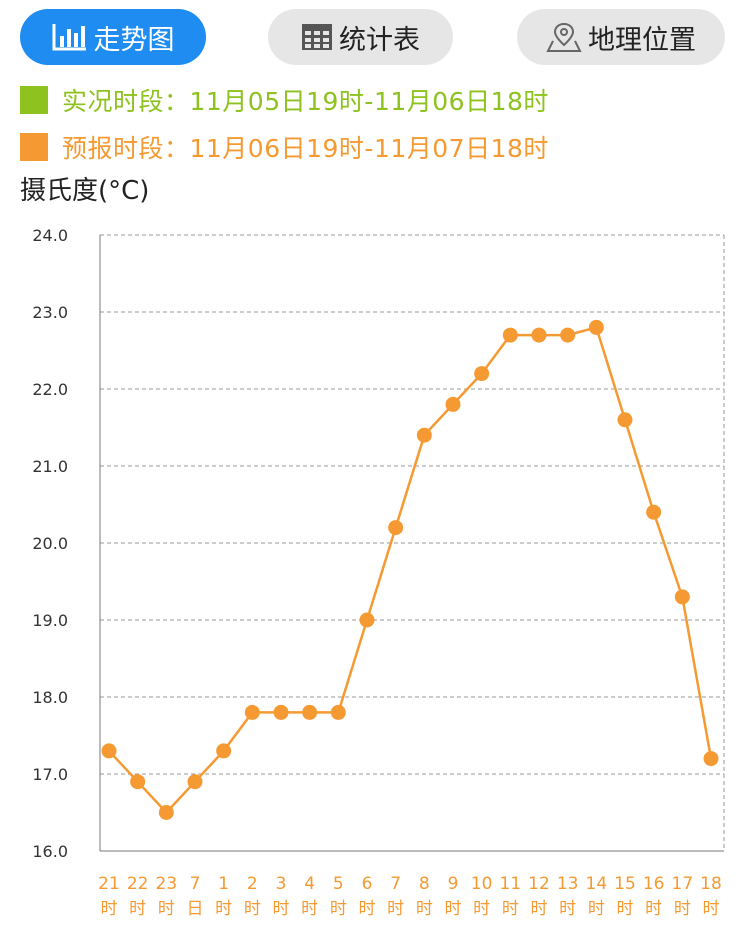  I want to click on tab-location-label: 地理位置, so click(642, 40).